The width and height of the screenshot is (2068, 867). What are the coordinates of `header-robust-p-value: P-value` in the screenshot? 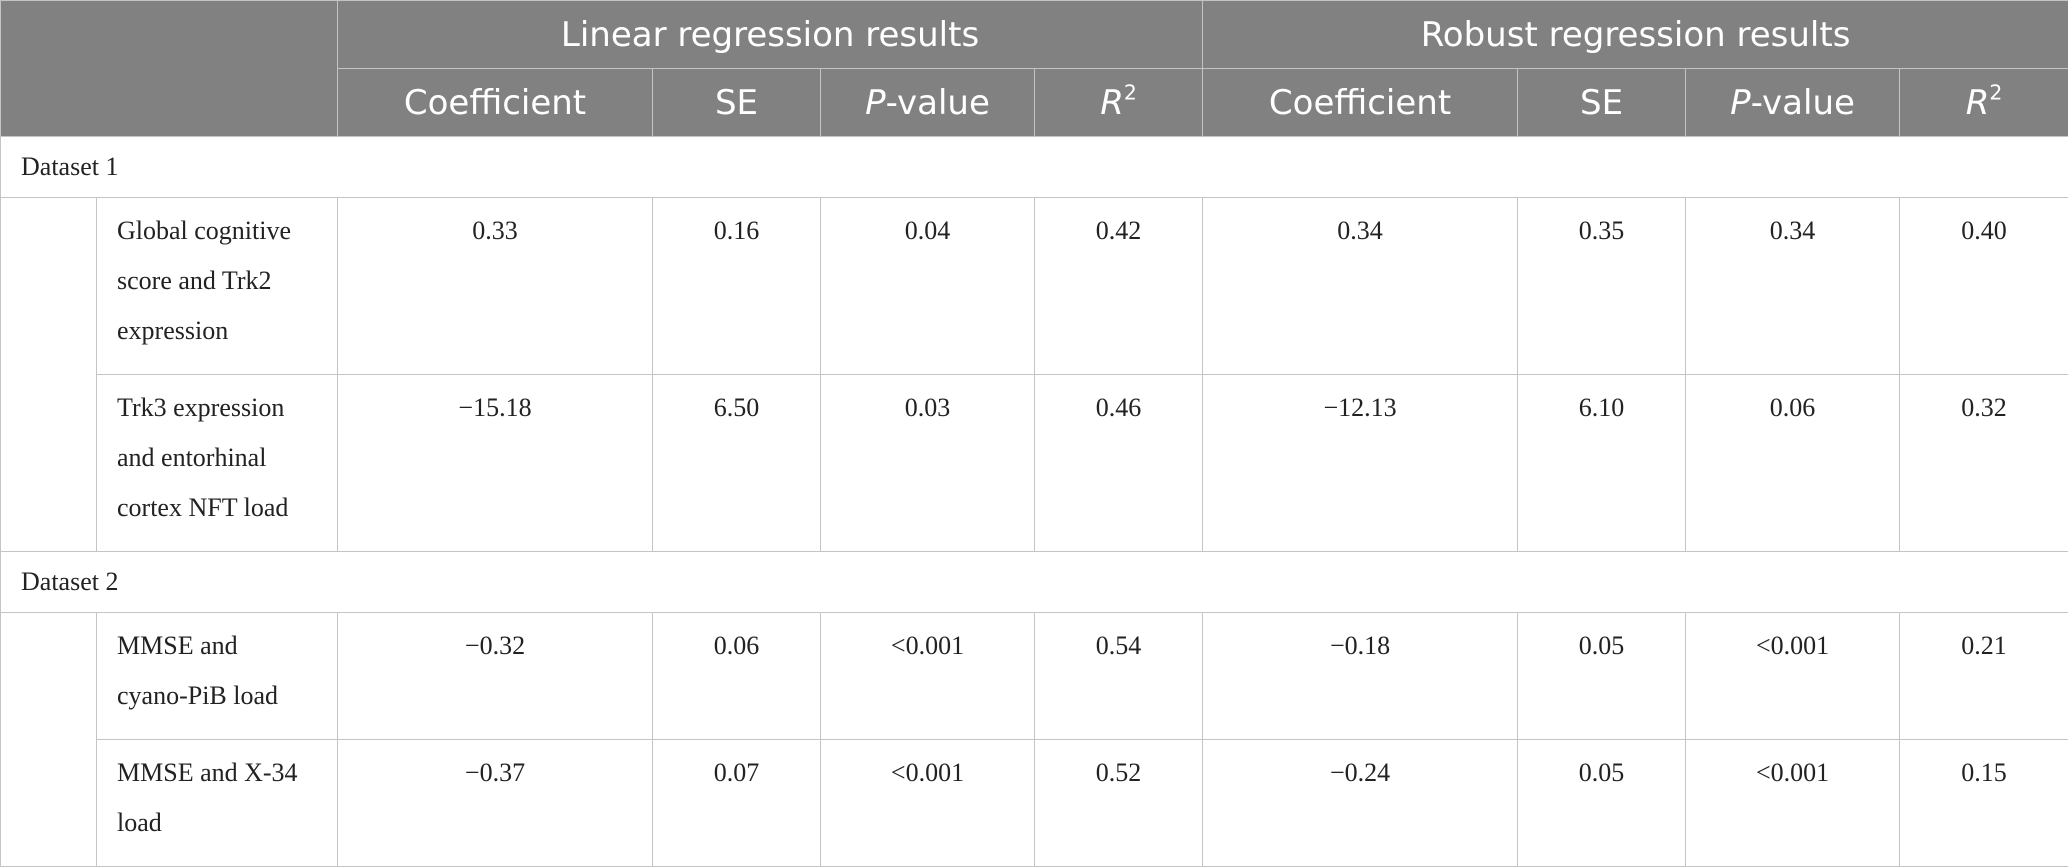 It's located at (1793, 103).